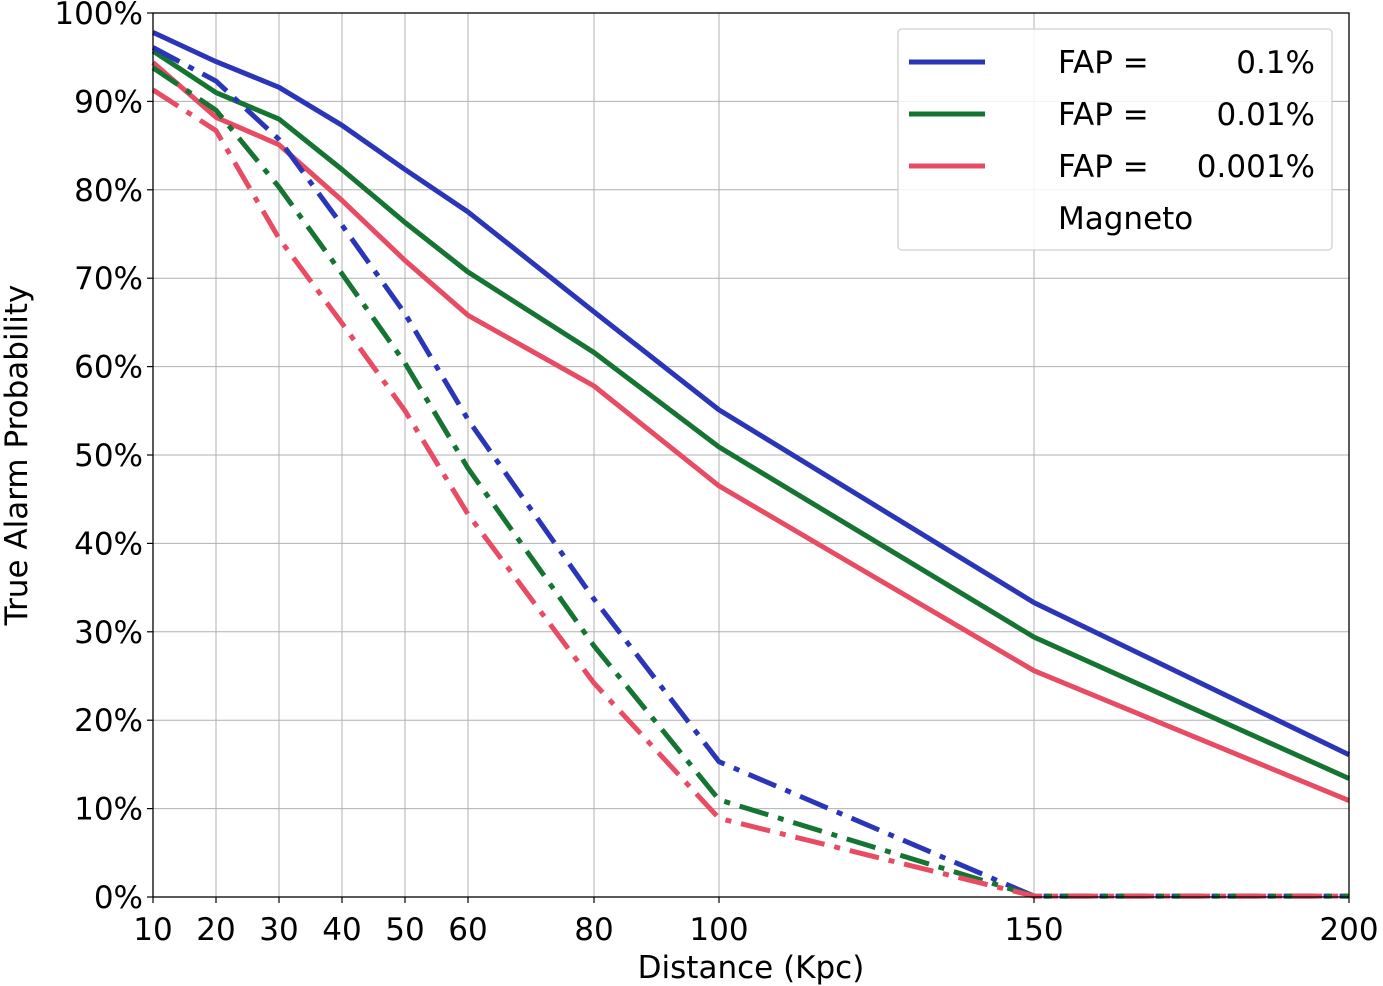 Image resolution: width=1383 pixels, height=986 pixels. What do you see at coordinates (1033, 930) in the screenshot?
I see `x-tick-label: 150` at bounding box center [1033, 930].